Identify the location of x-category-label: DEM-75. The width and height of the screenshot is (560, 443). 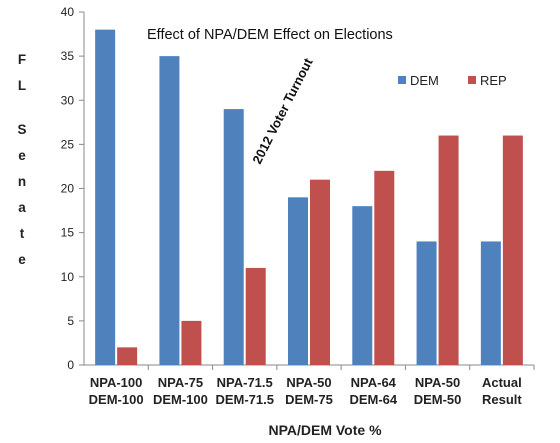
(309, 399).